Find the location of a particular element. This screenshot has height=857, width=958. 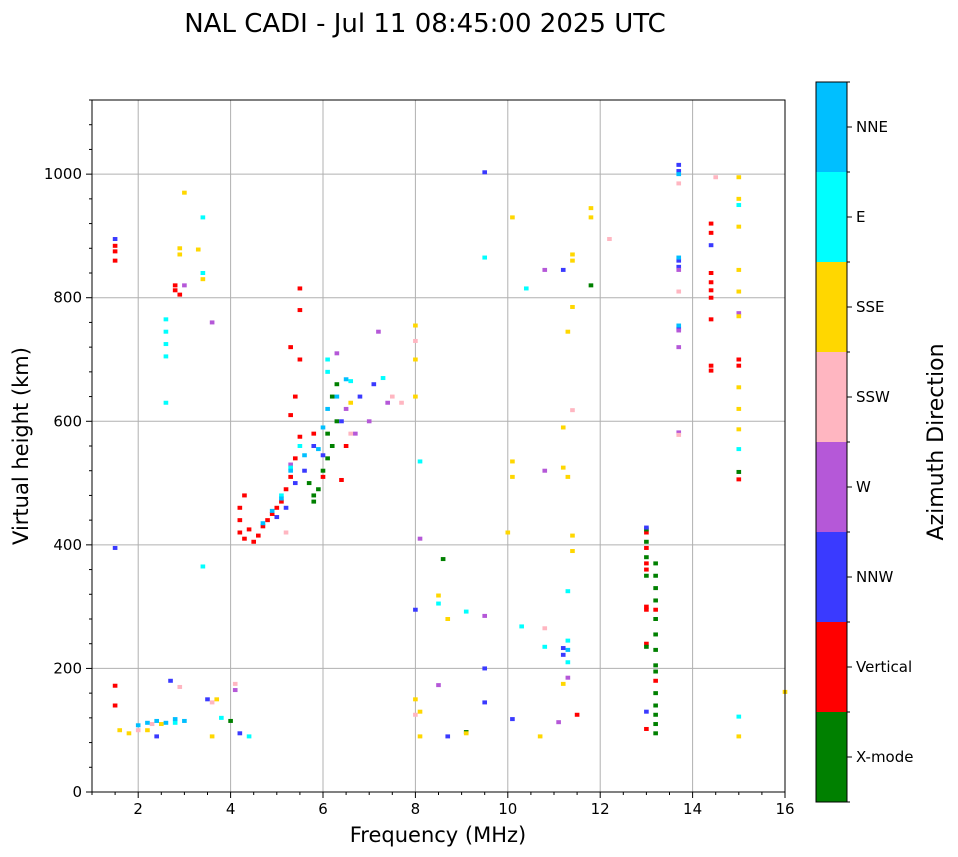

x-axis-label: Frequency (MHz) is located at coordinates (438, 835).